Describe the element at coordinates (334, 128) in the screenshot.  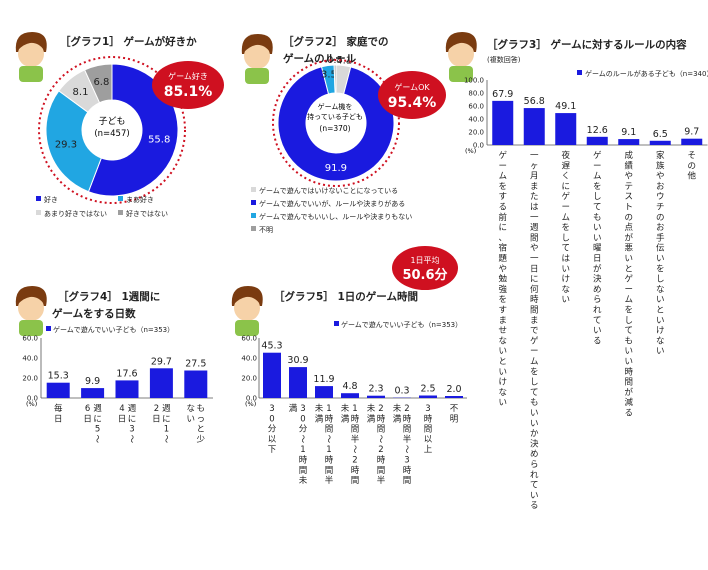
I see `g2-center-n: (n=370)` at that location.